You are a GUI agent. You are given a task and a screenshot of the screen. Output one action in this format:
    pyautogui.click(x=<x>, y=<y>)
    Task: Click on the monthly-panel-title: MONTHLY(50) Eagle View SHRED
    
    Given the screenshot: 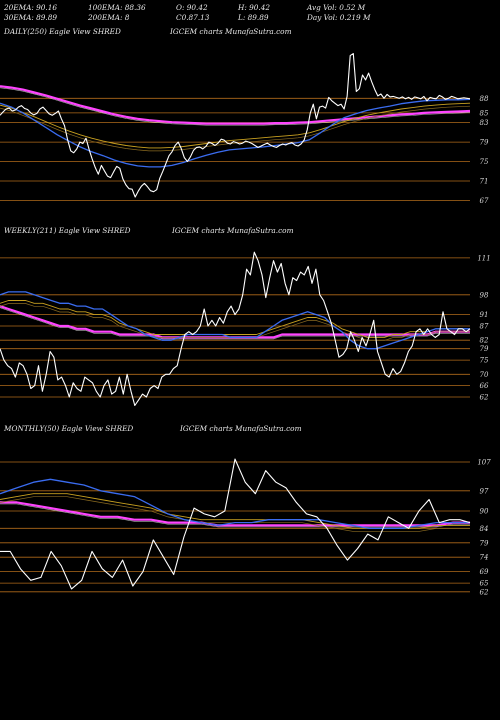 What is the action you would take?
    pyautogui.click(x=69, y=428)
    